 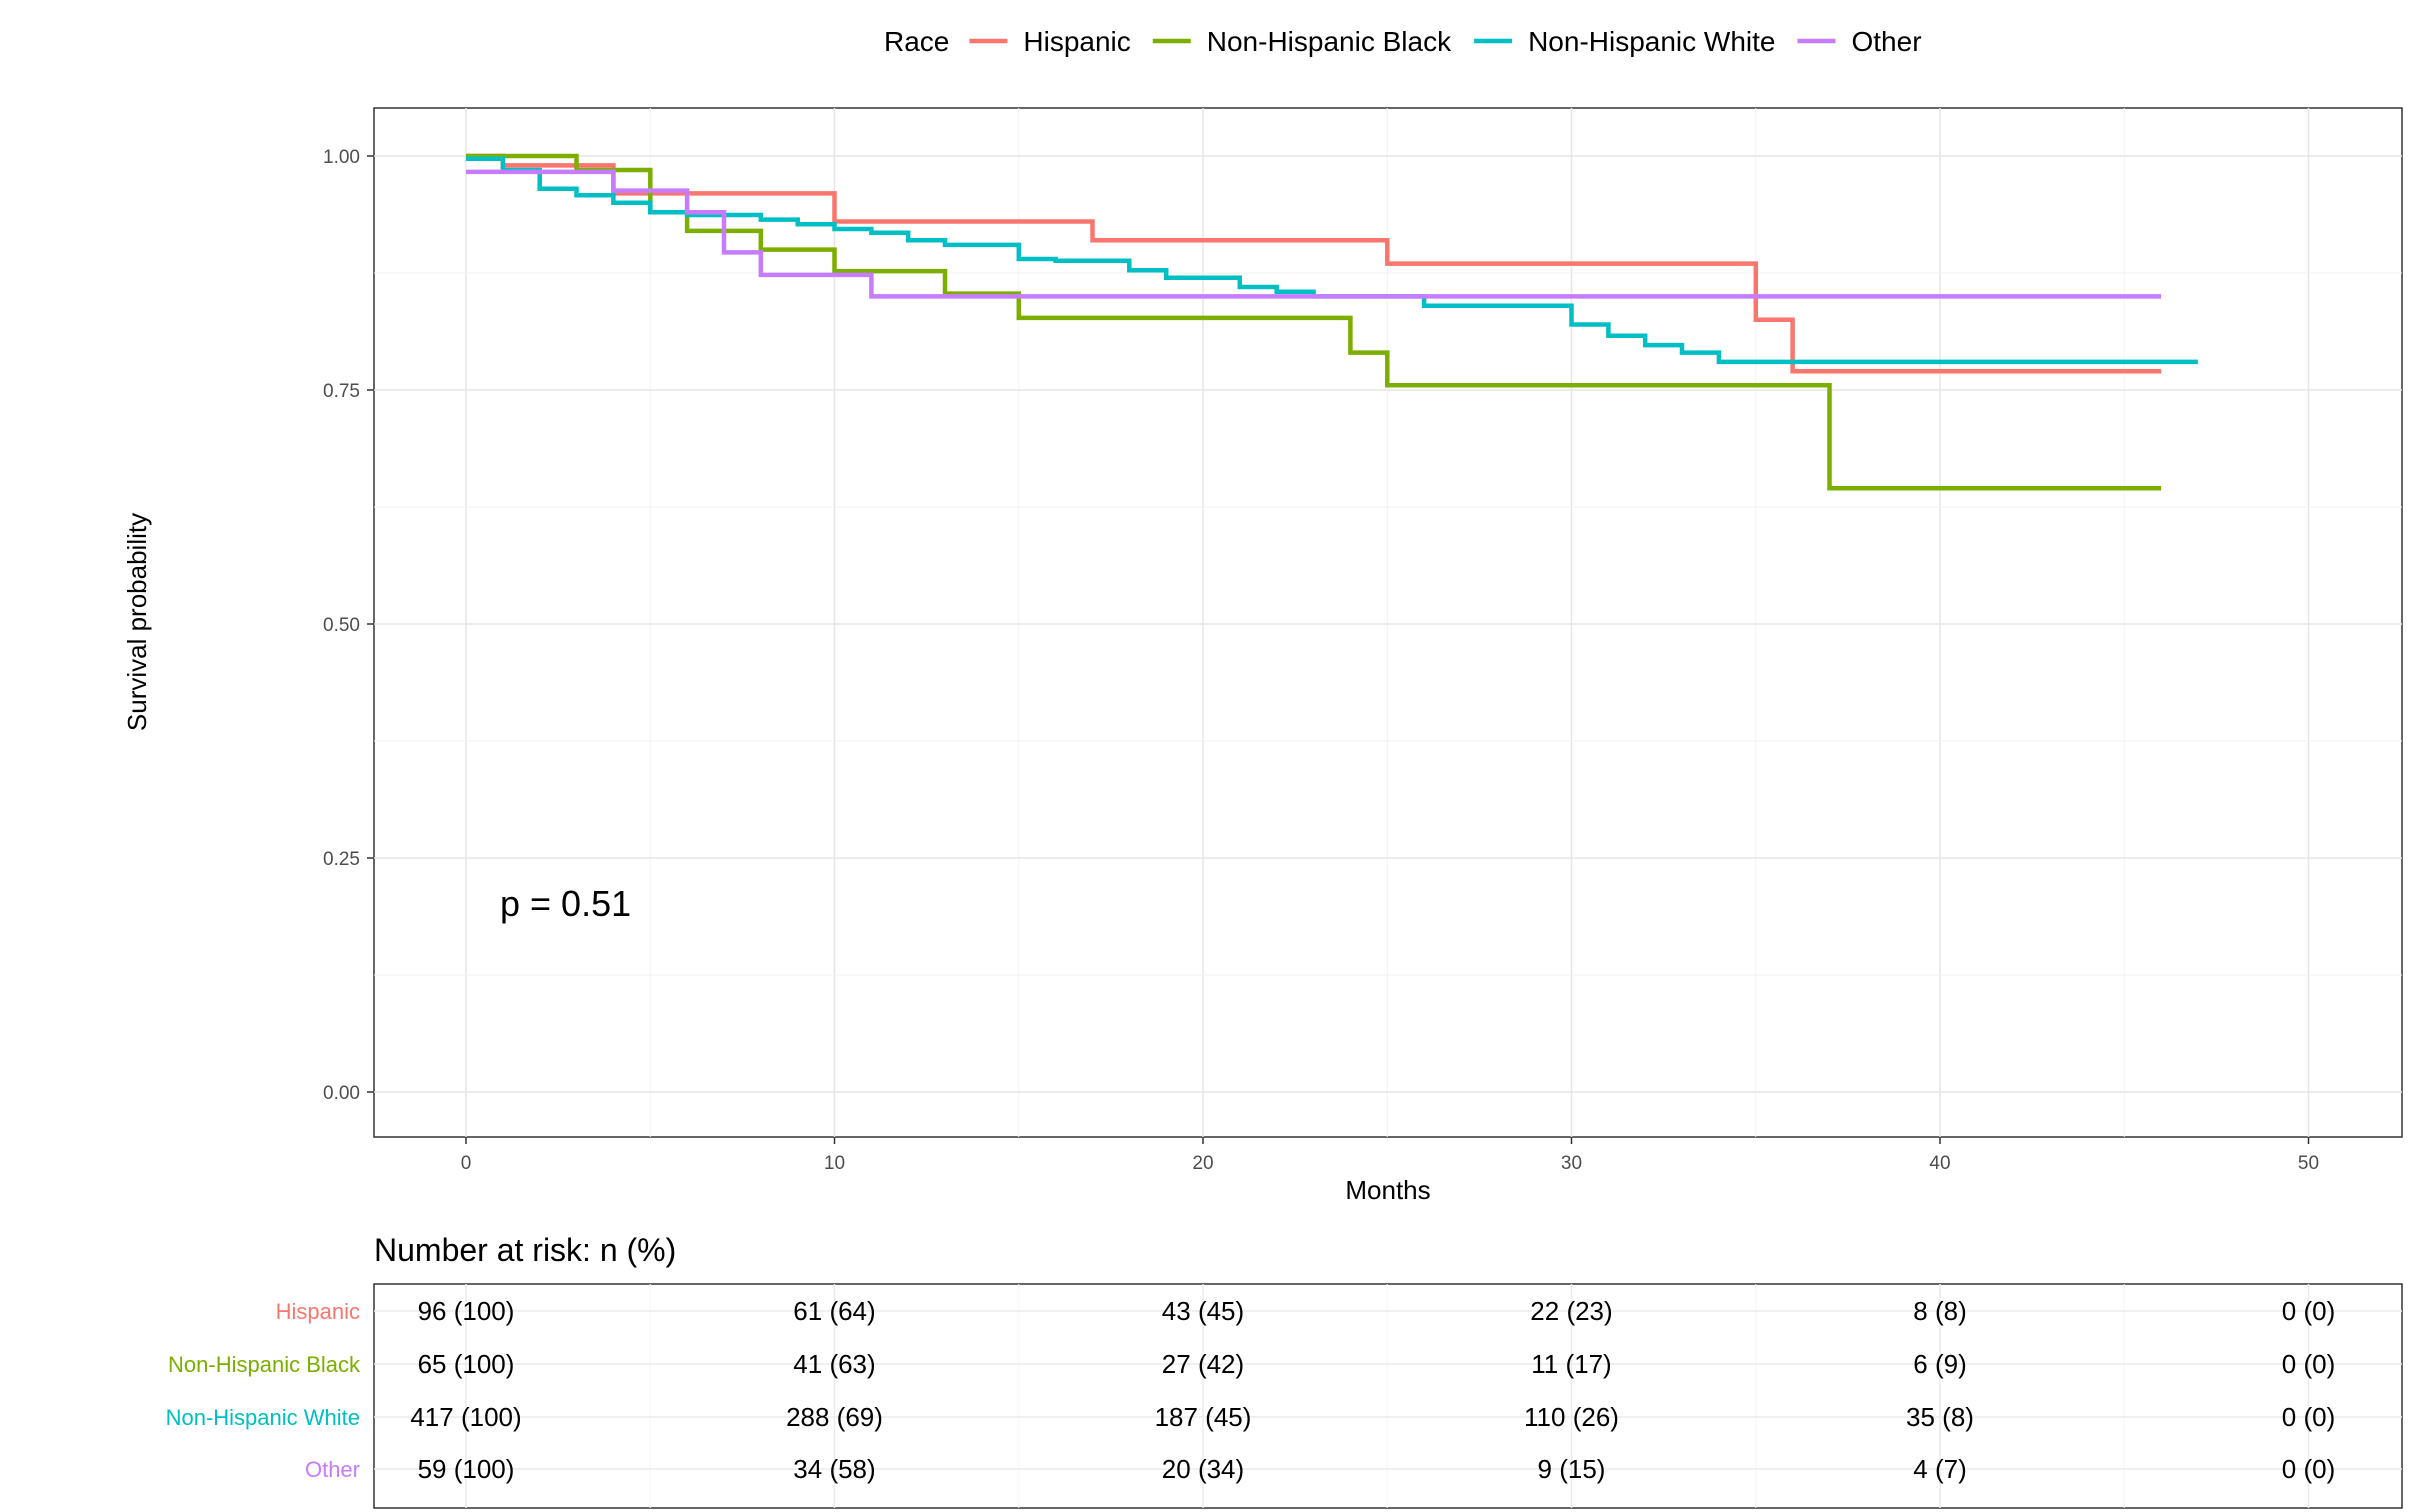 What do you see at coordinates (466, 1469) in the screenshot?
I see `risk-cell: 59 (100)` at bounding box center [466, 1469].